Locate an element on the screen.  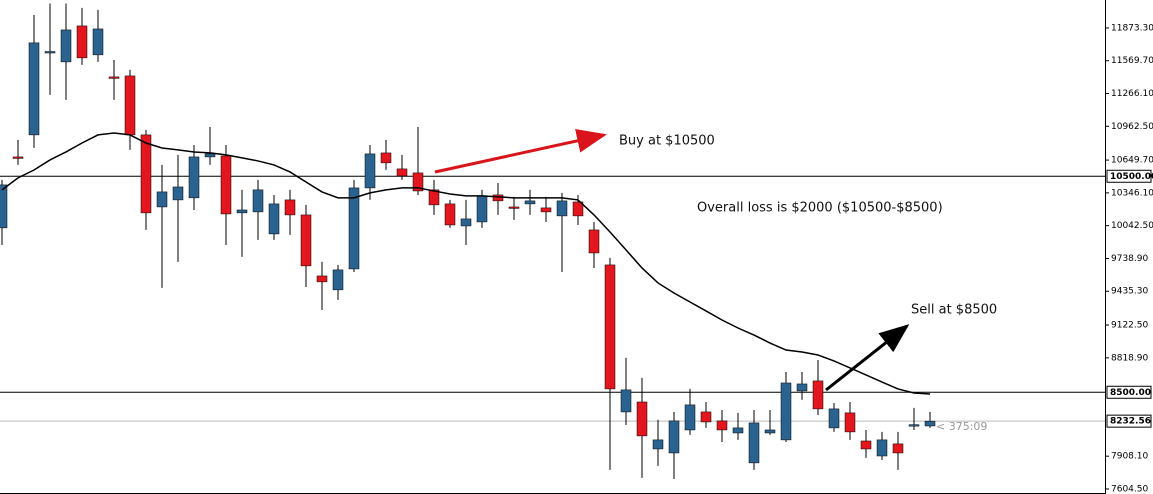
y-tick-label: 10649.70 is located at coordinates (1132, 161).